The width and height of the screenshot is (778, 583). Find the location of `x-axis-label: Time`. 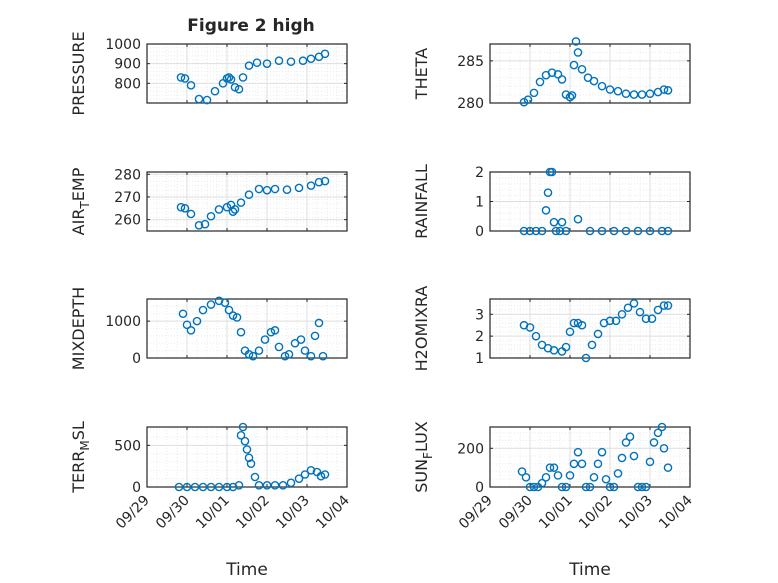

x-axis-label: Time is located at coordinates (246, 570).